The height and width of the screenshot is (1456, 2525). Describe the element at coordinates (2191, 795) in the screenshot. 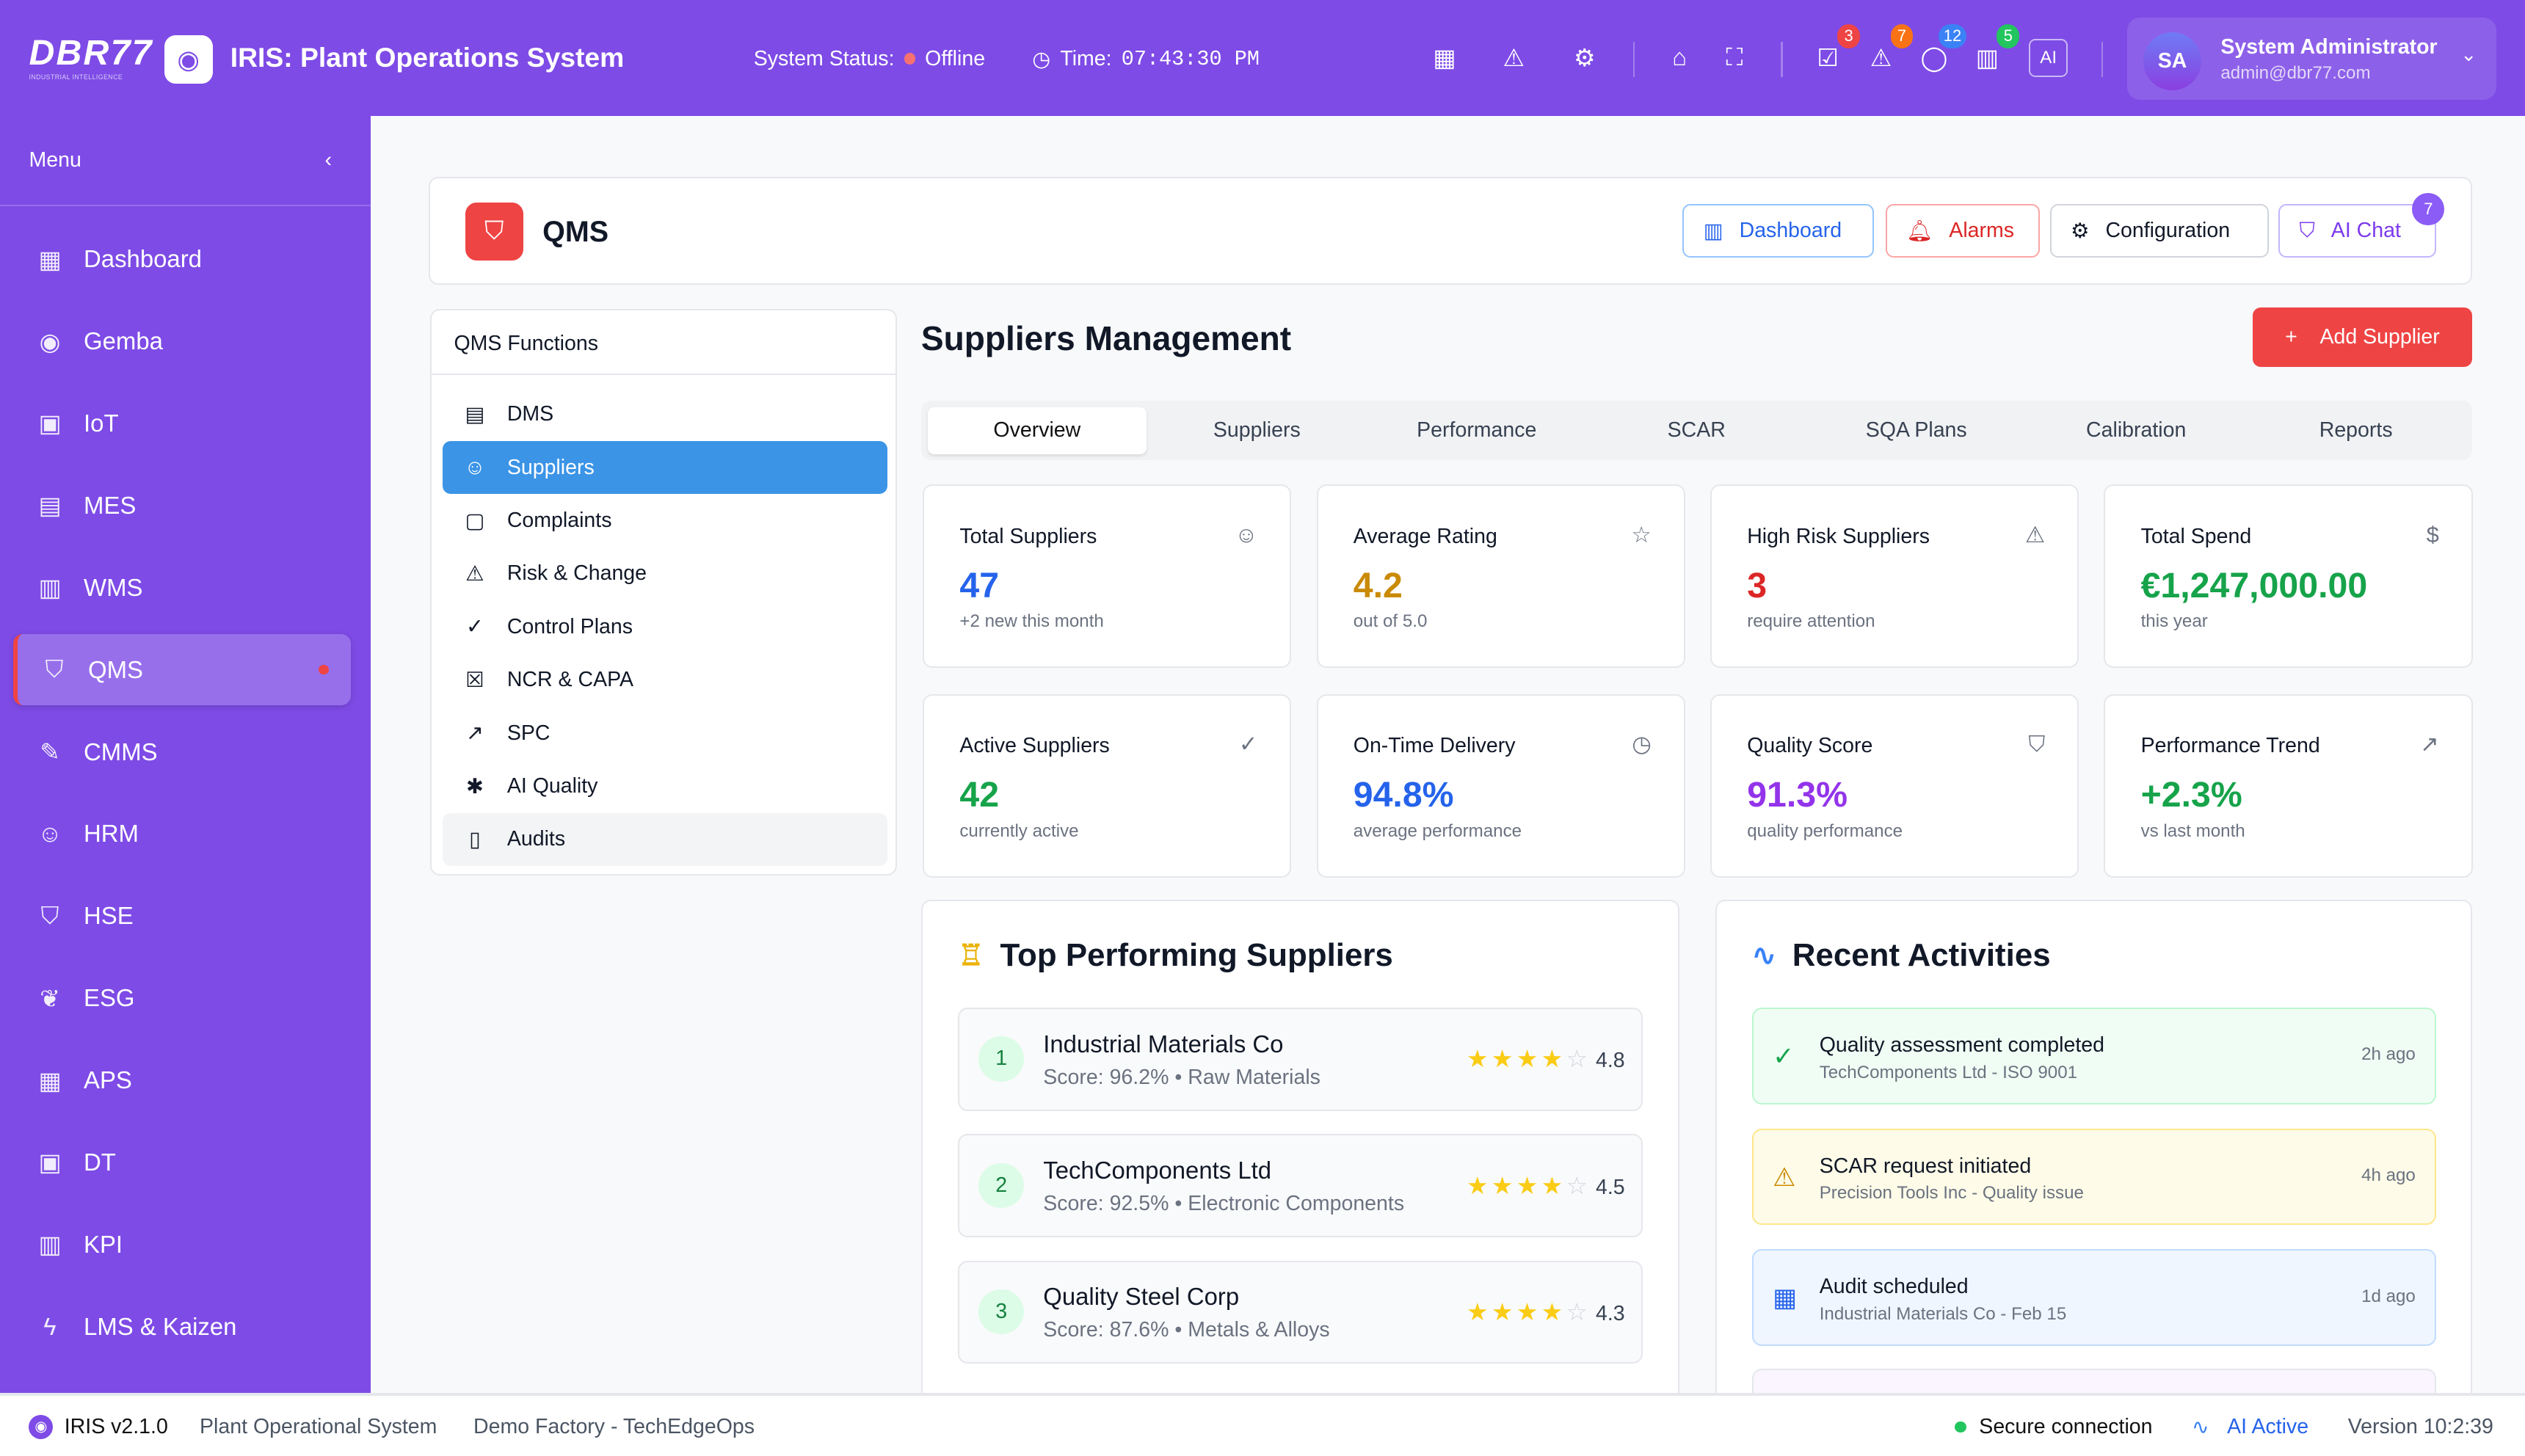

I see `stat-value: +2.3%` at that location.